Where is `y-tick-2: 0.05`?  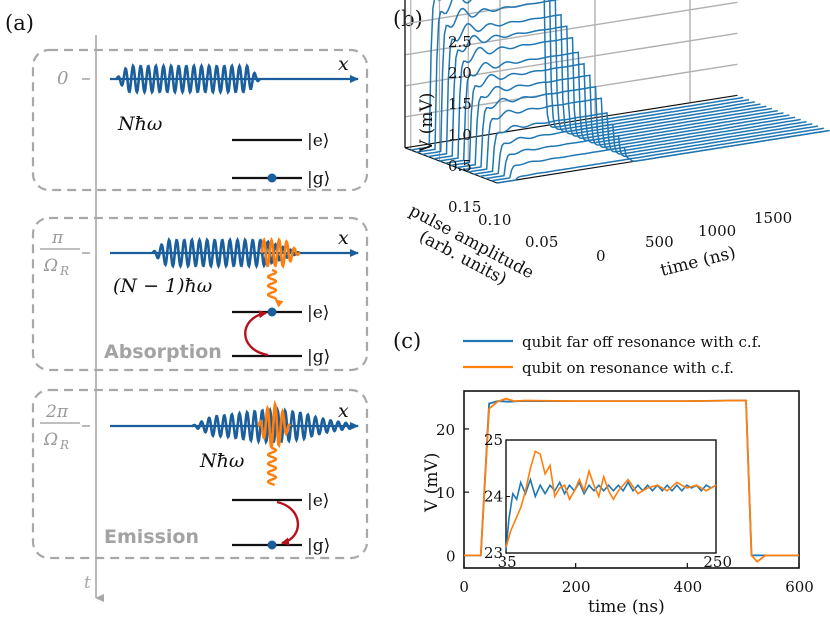
y-tick-2: 0.05 is located at coordinates (541, 242).